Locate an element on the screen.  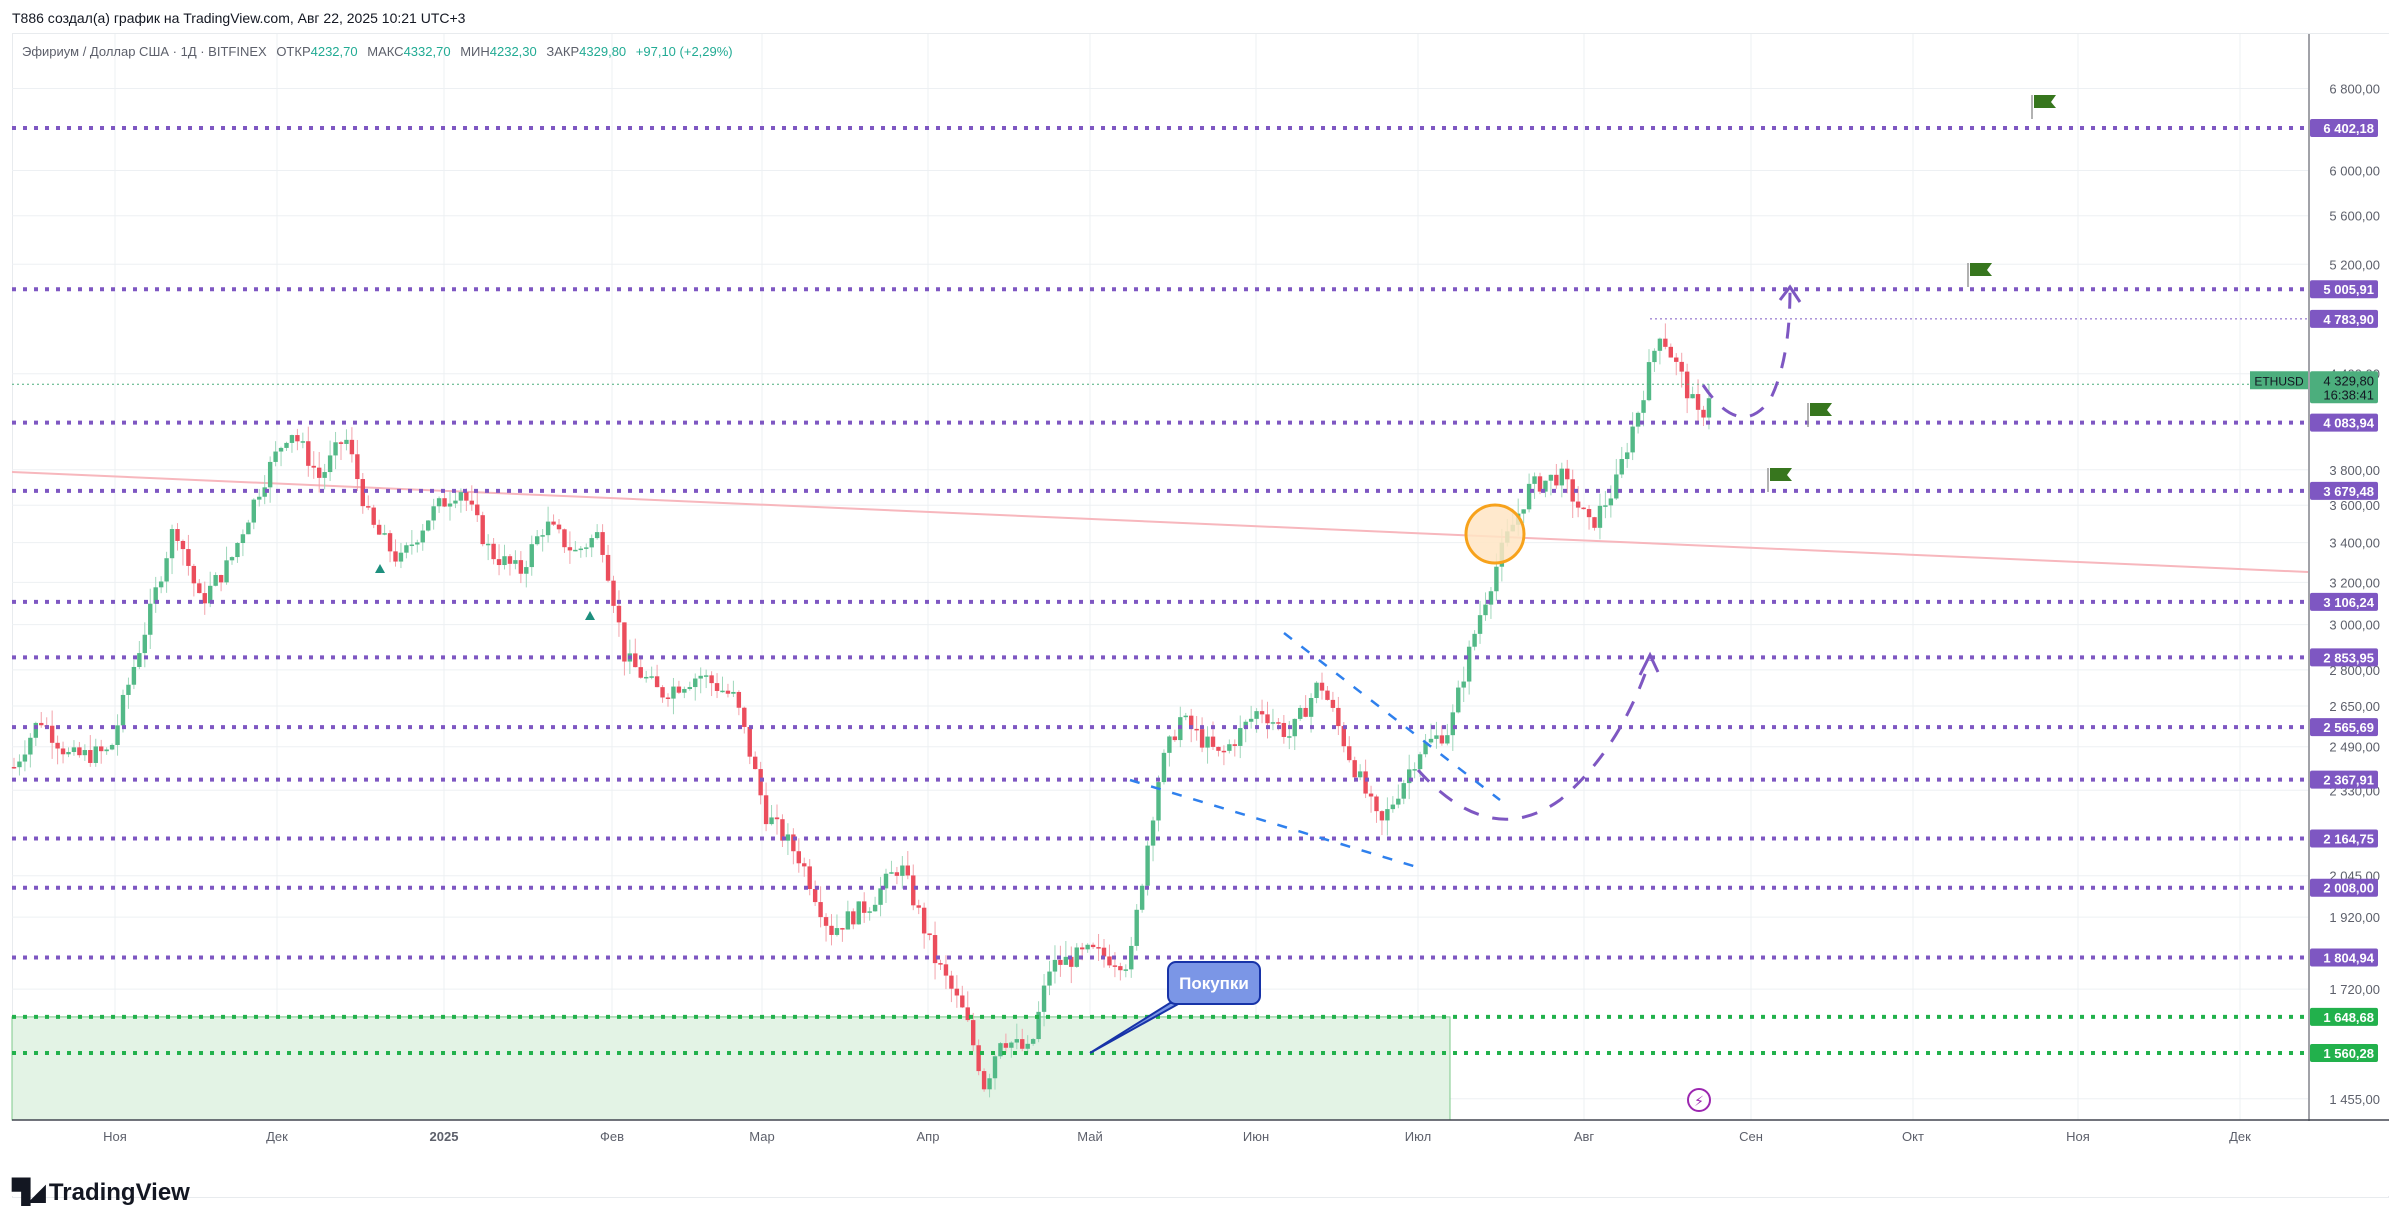
time-tick: Сен is located at coordinates (1751, 1136).